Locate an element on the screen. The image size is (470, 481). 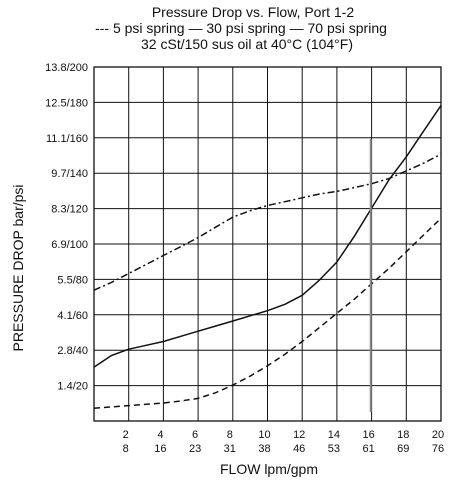
x-tick-label-gpm: 61 is located at coordinates (368, 449).